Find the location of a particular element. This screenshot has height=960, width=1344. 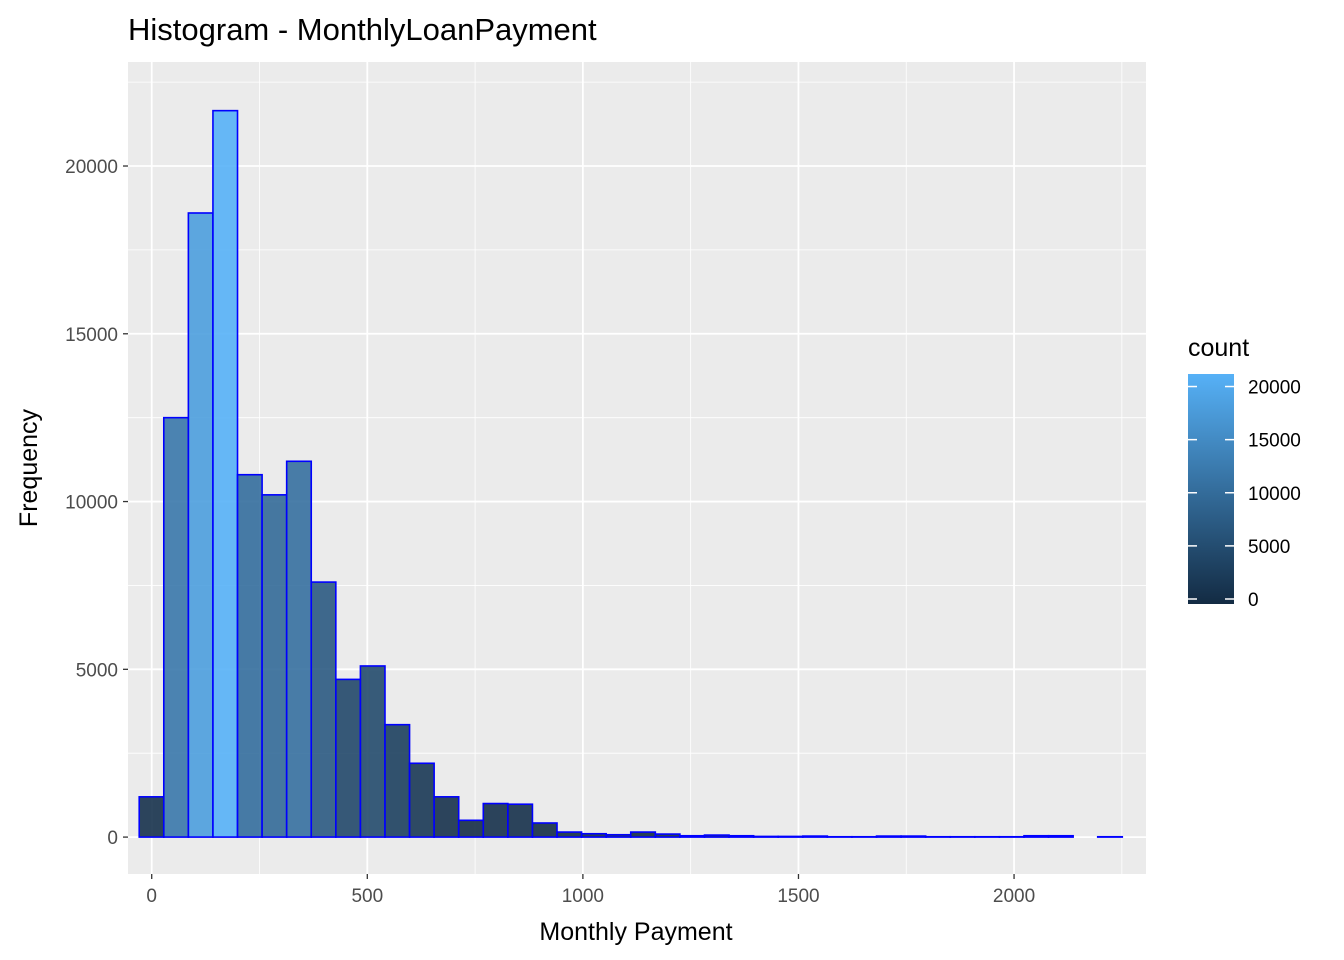

y-axis: 0 5000 10000 15000 20000 is located at coordinates (96, 503).